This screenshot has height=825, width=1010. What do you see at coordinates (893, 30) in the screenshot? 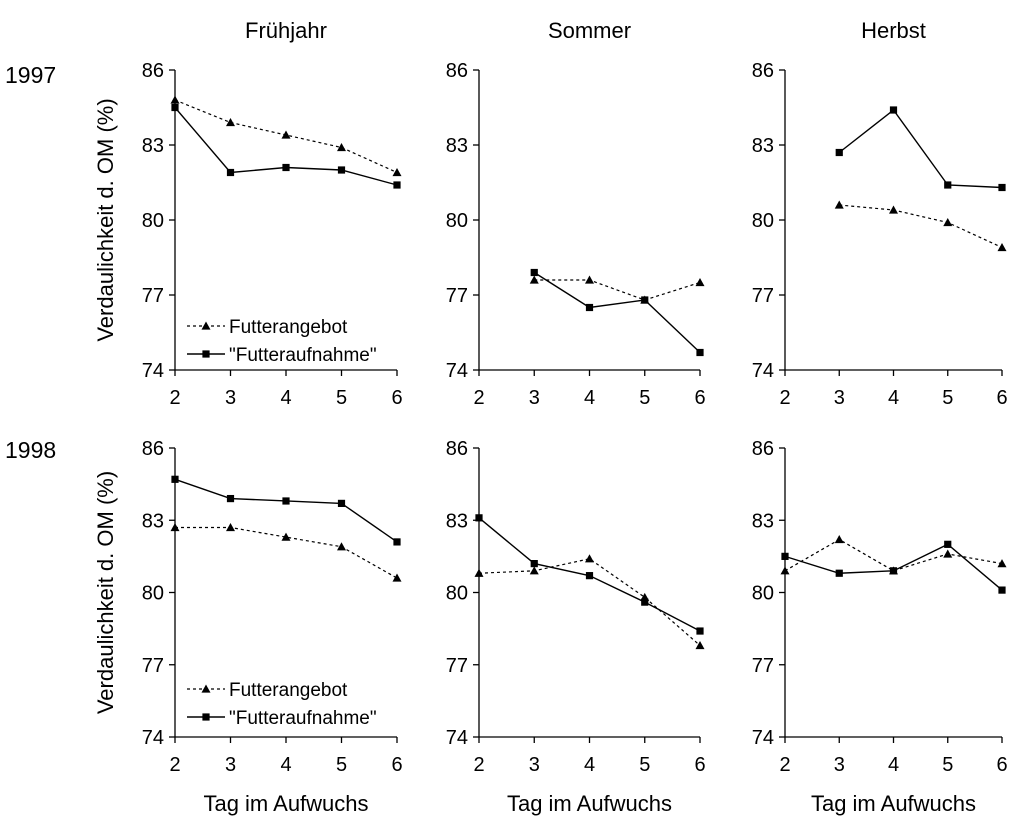
I see `column-title-3: Herbst` at bounding box center [893, 30].